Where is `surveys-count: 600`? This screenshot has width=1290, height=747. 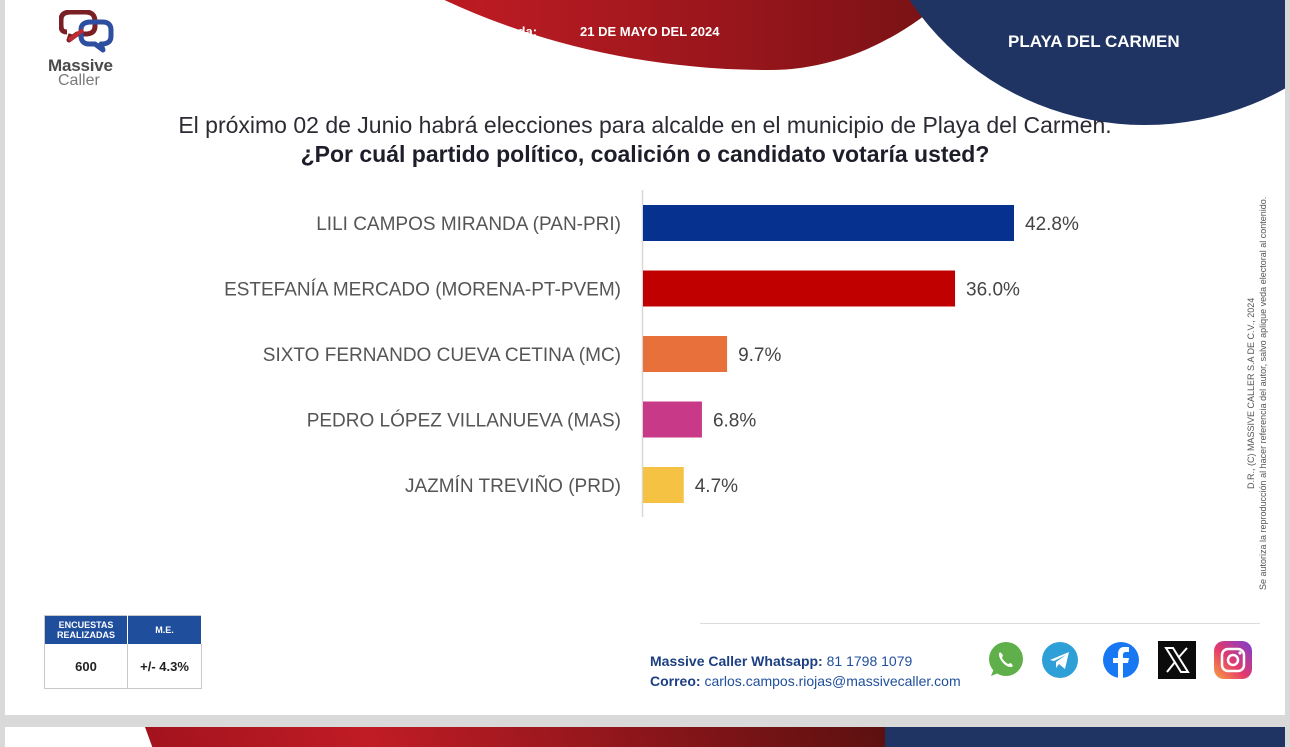 surveys-count: 600 is located at coordinates (86, 666).